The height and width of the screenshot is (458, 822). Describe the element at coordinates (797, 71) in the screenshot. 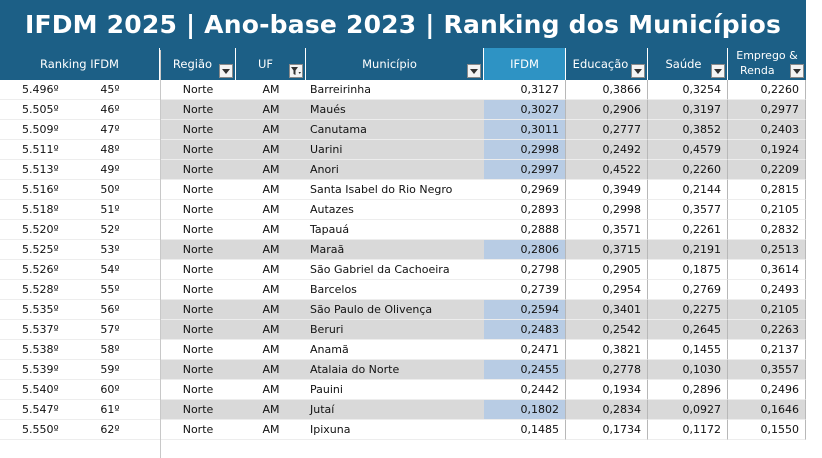

I see `emprego-filter-button` at that location.